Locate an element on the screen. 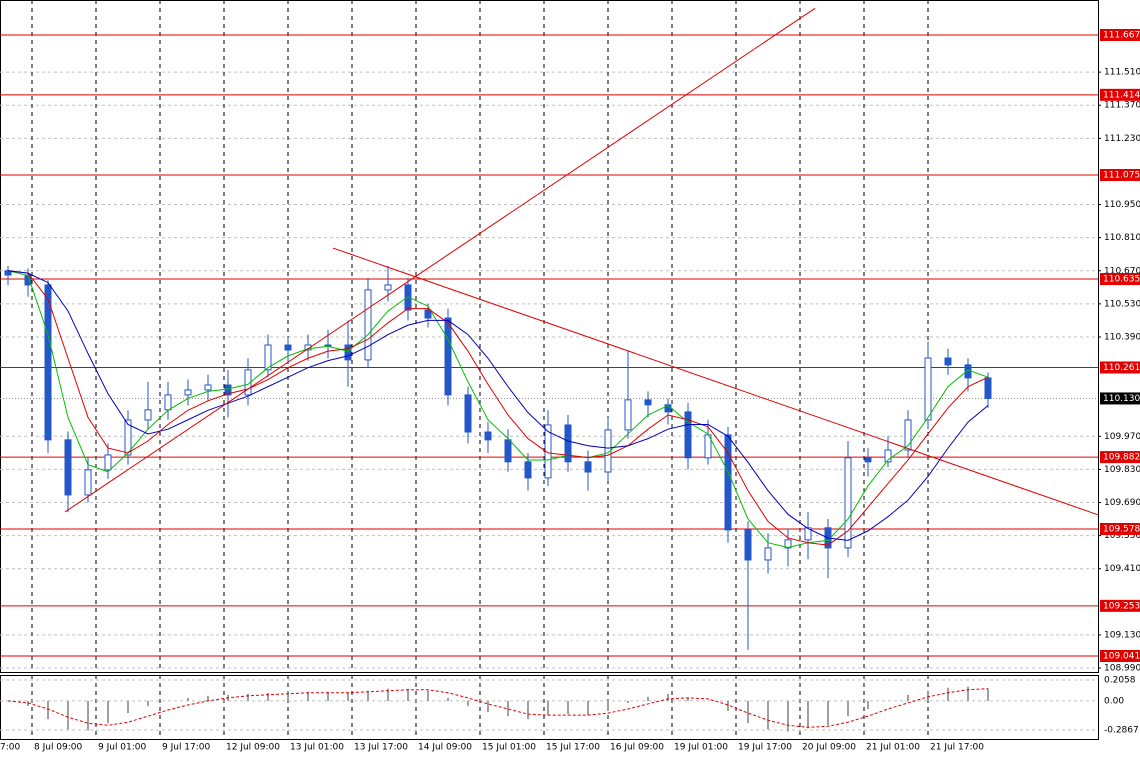 The image size is (1140, 758). x-tick-label: 7:00 is located at coordinates (10, 748).